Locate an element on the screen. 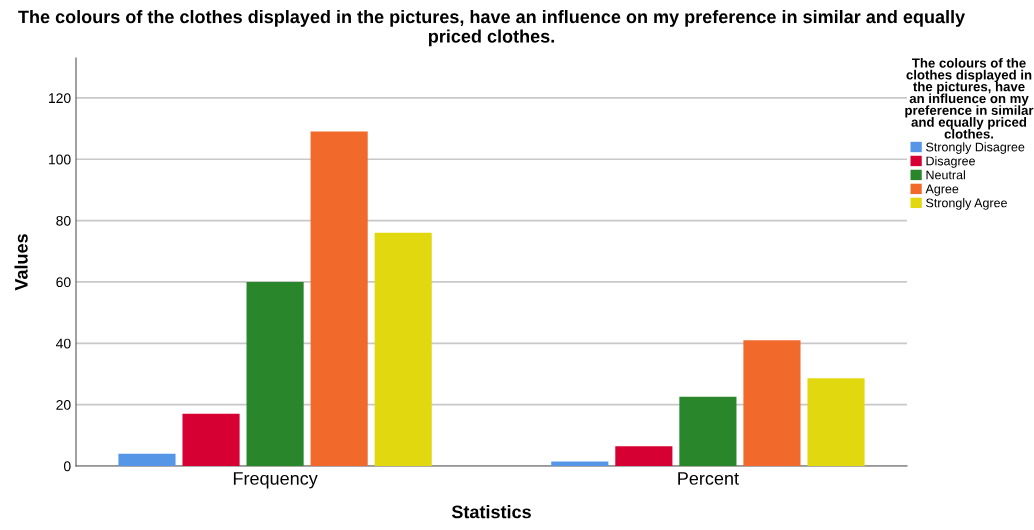 This screenshot has width=1034, height=530. y-axis-title: Values is located at coordinates (21, 262).